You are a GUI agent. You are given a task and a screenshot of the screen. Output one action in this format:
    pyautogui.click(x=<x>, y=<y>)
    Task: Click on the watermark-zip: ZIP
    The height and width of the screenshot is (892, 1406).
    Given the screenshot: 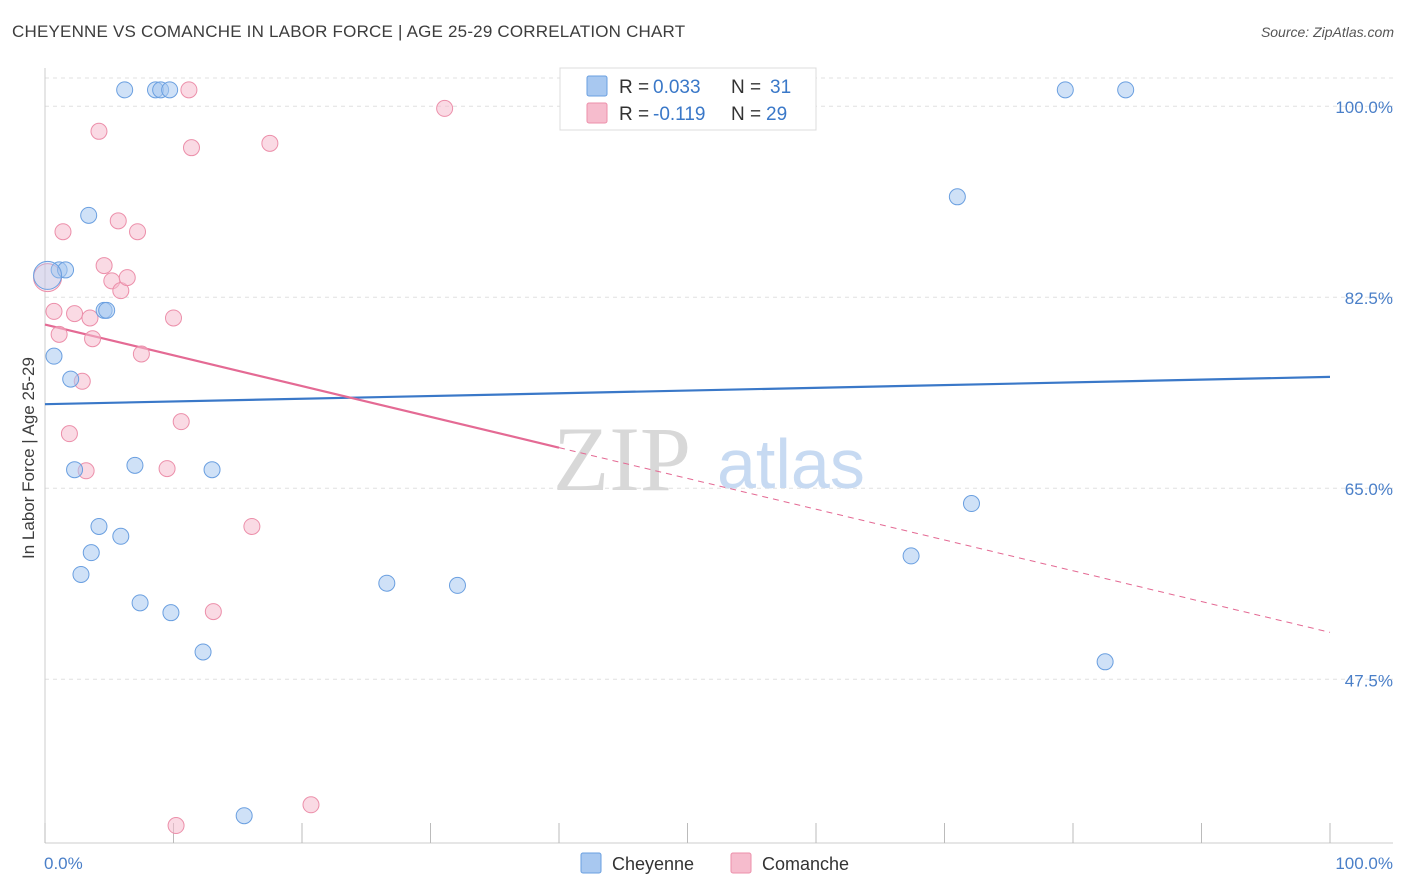 What is the action you would take?
    pyautogui.click(x=622, y=459)
    